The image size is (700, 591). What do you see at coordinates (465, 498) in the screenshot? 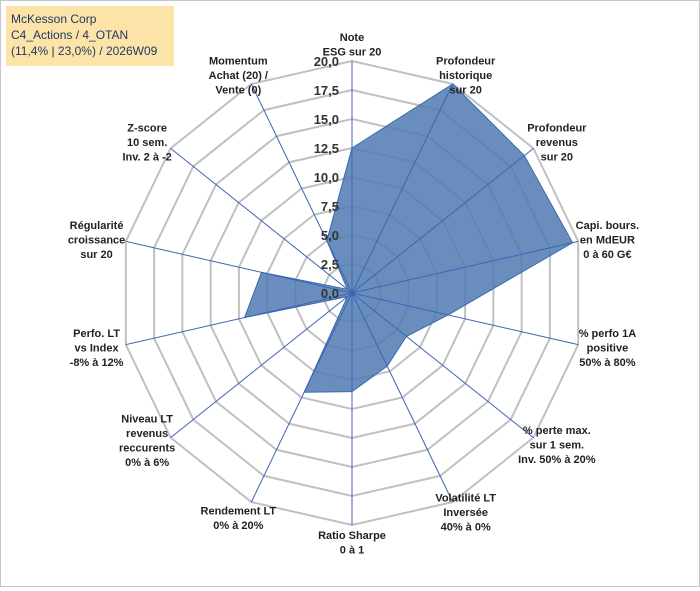
I see `axis-label-line: Volatilité LT` at bounding box center [465, 498].